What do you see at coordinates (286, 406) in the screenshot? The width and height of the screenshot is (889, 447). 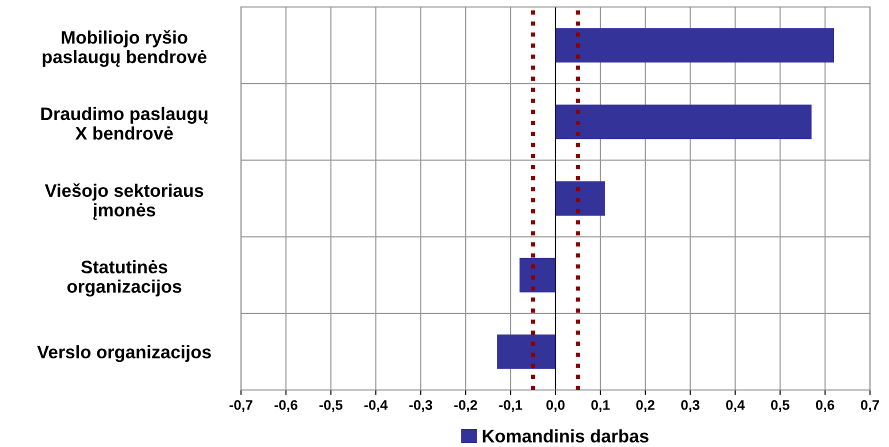 I see `x-tick-label: -0,6` at bounding box center [286, 406].